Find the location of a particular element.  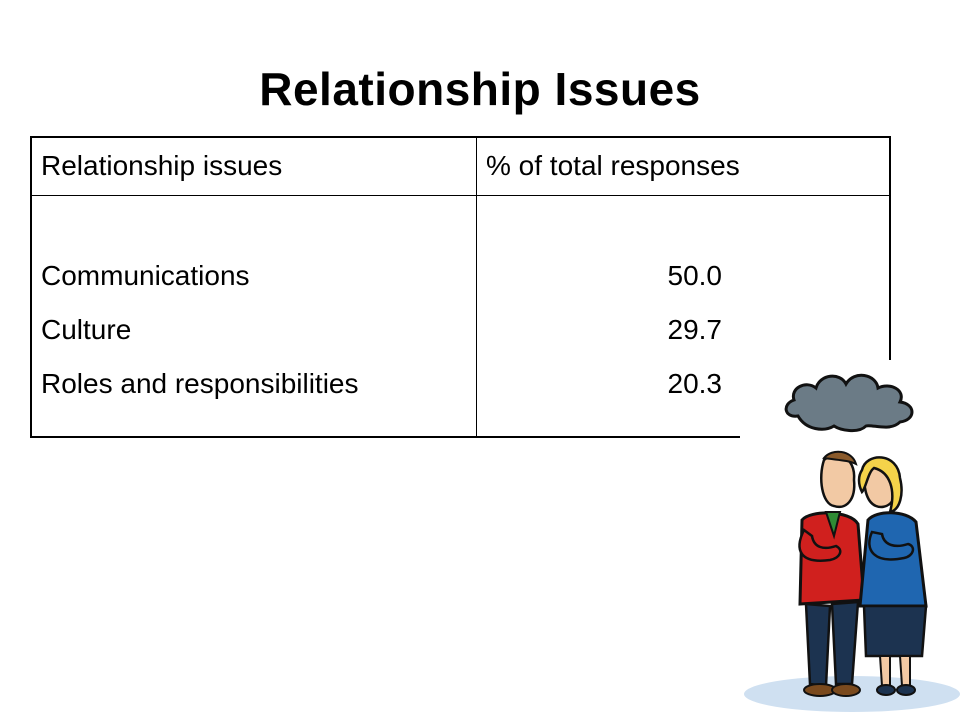

table-row-value: 50.0 is located at coordinates (695, 275).